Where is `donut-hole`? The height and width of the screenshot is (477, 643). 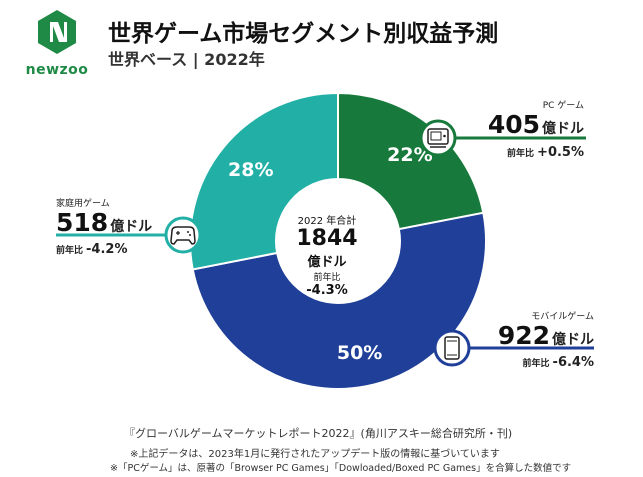
donut-hole is located at coordinates (338, 241).